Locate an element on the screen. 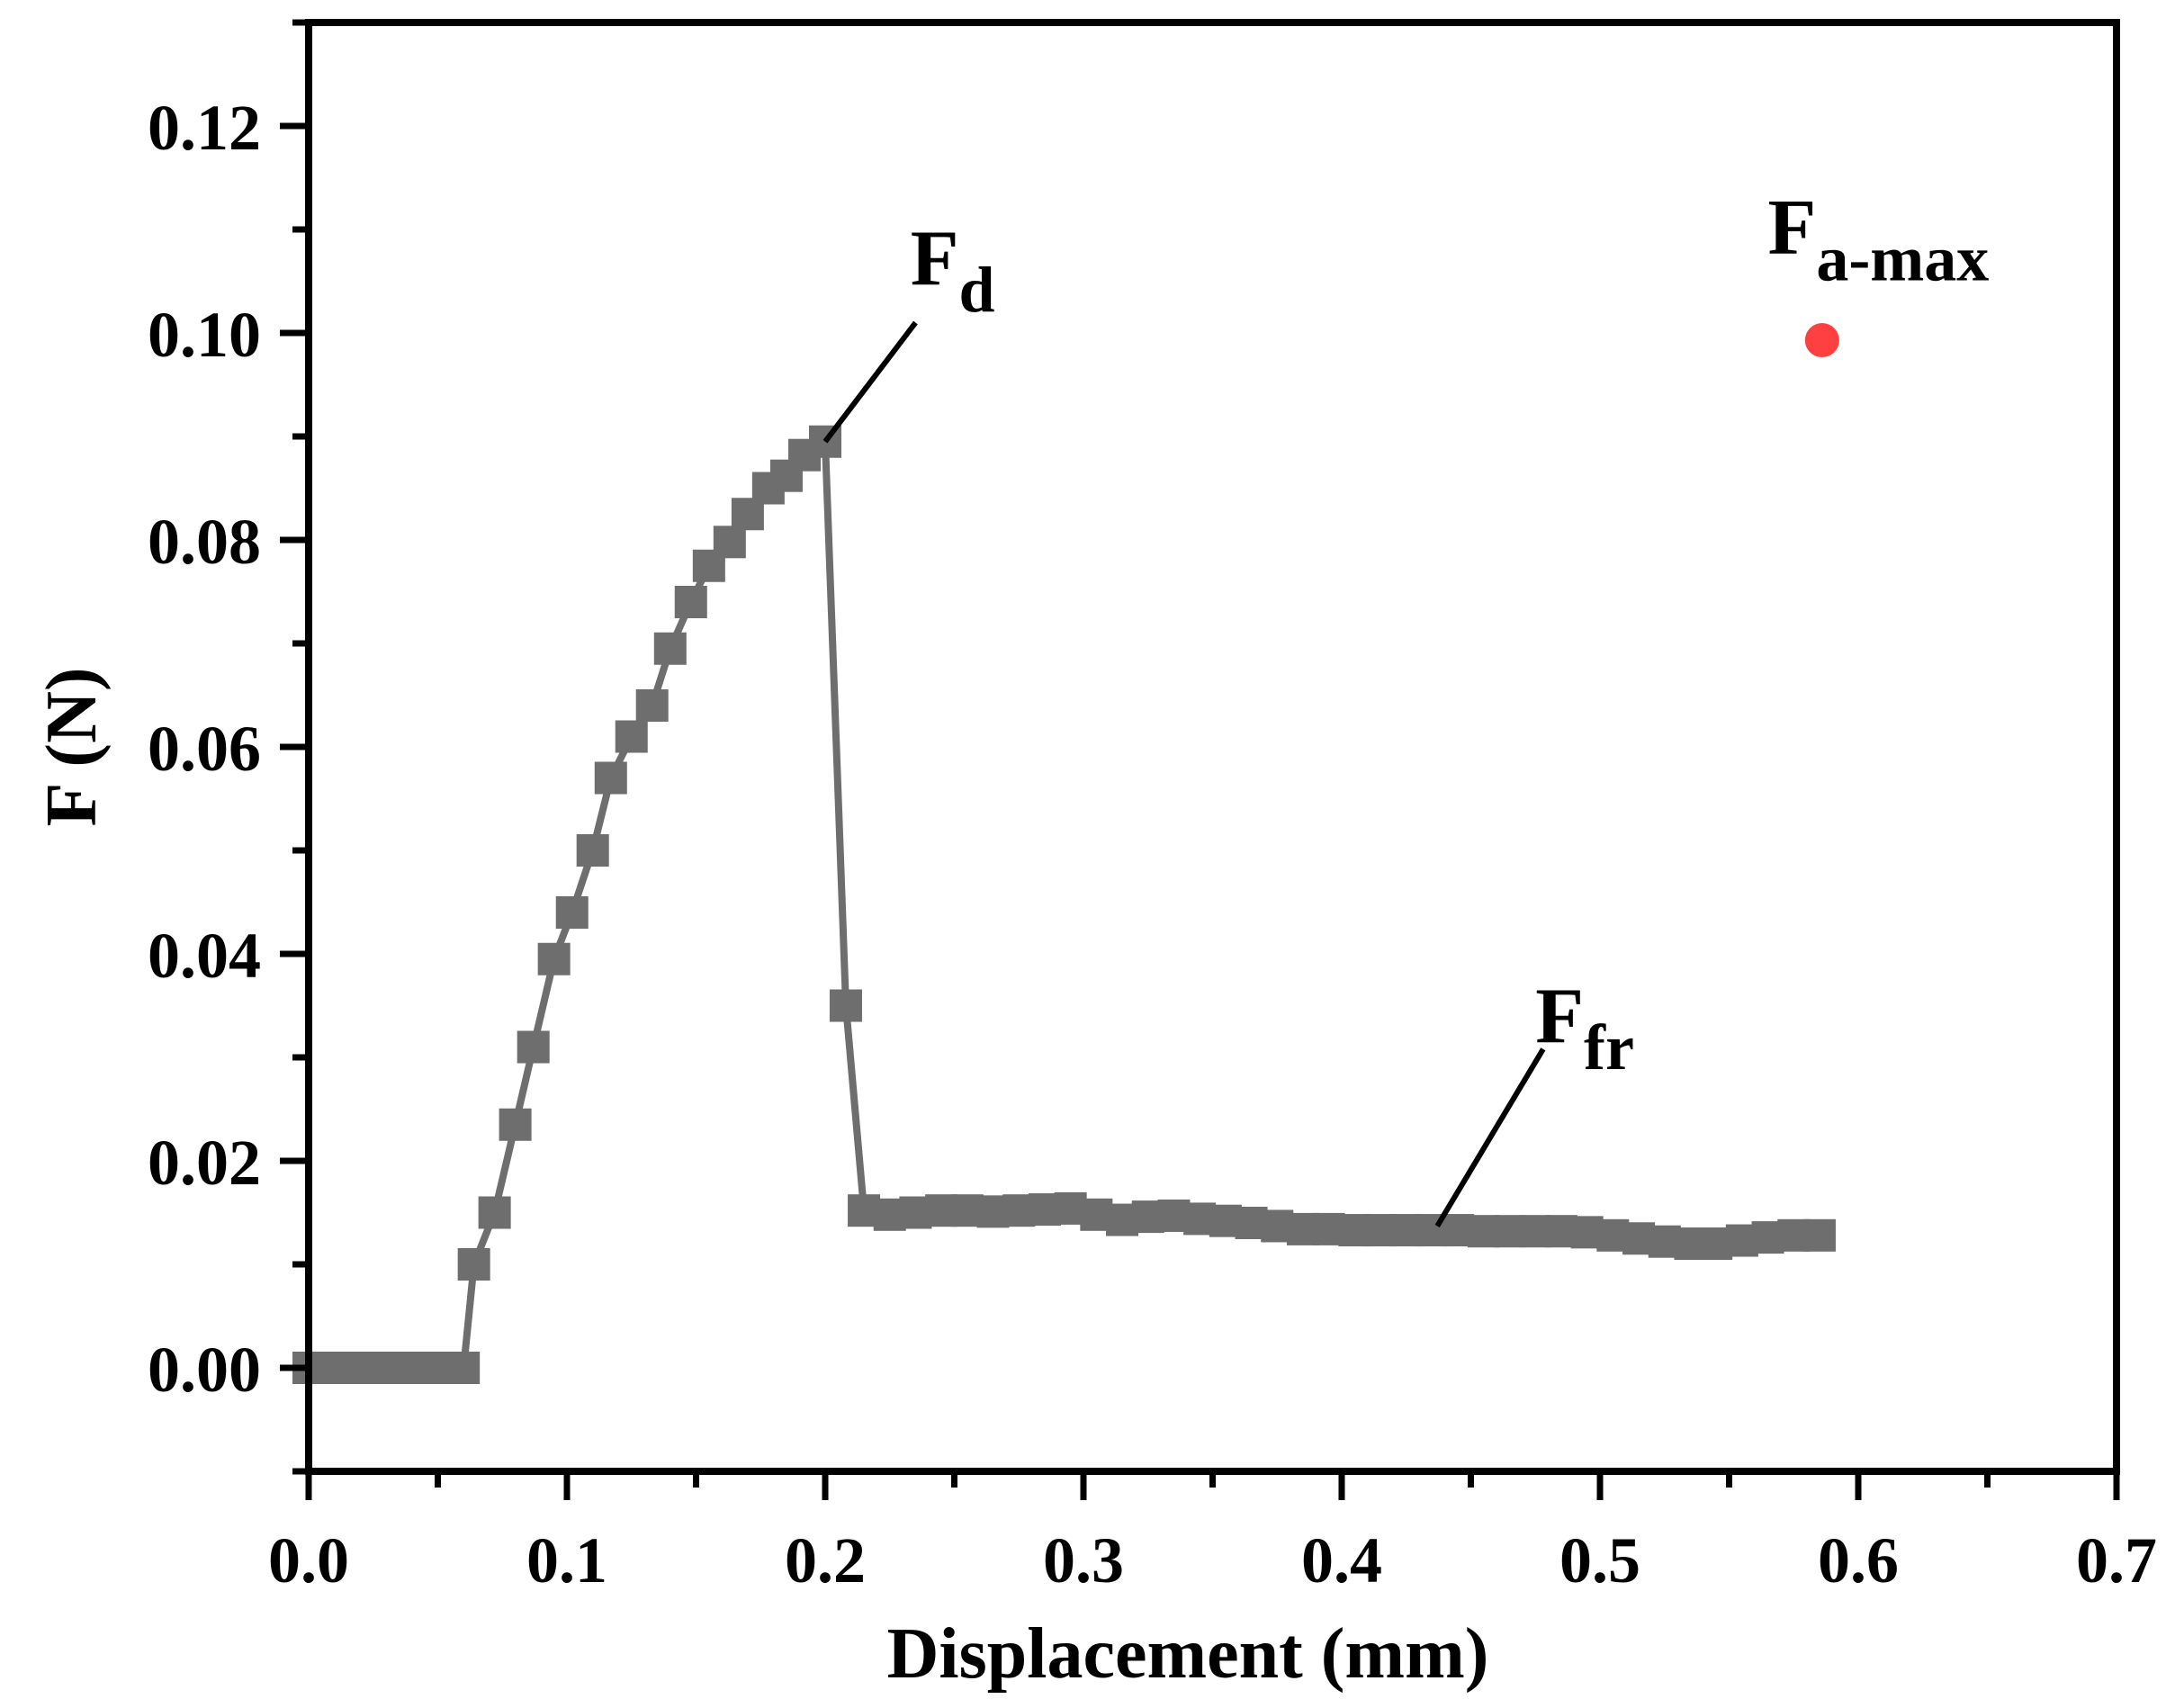 This screenshot has width=2175, height=1708. x-tick-label: 0.1 is located at coordinates (566, 1560).